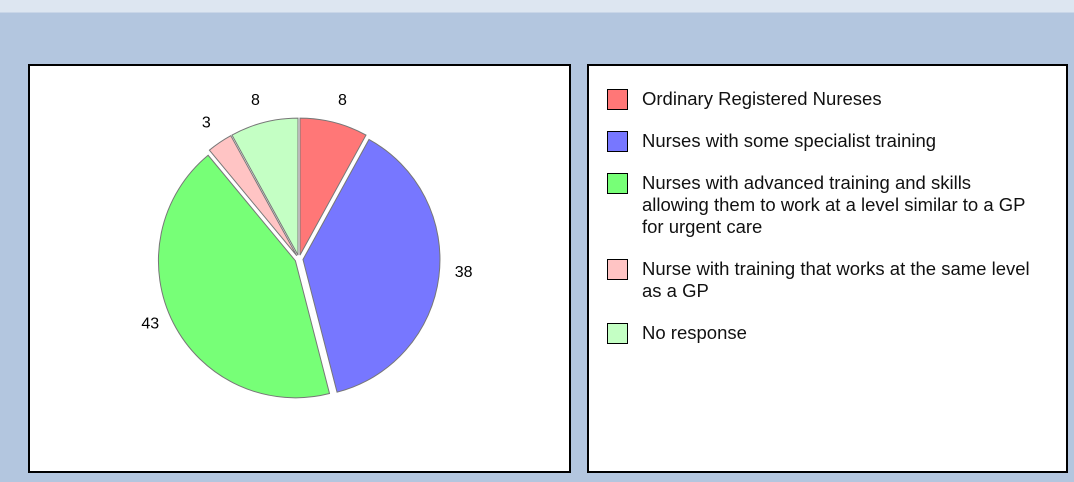 The height and width of the screenshot is (482, 1074). I want to click on top-band, so click(537, 6).